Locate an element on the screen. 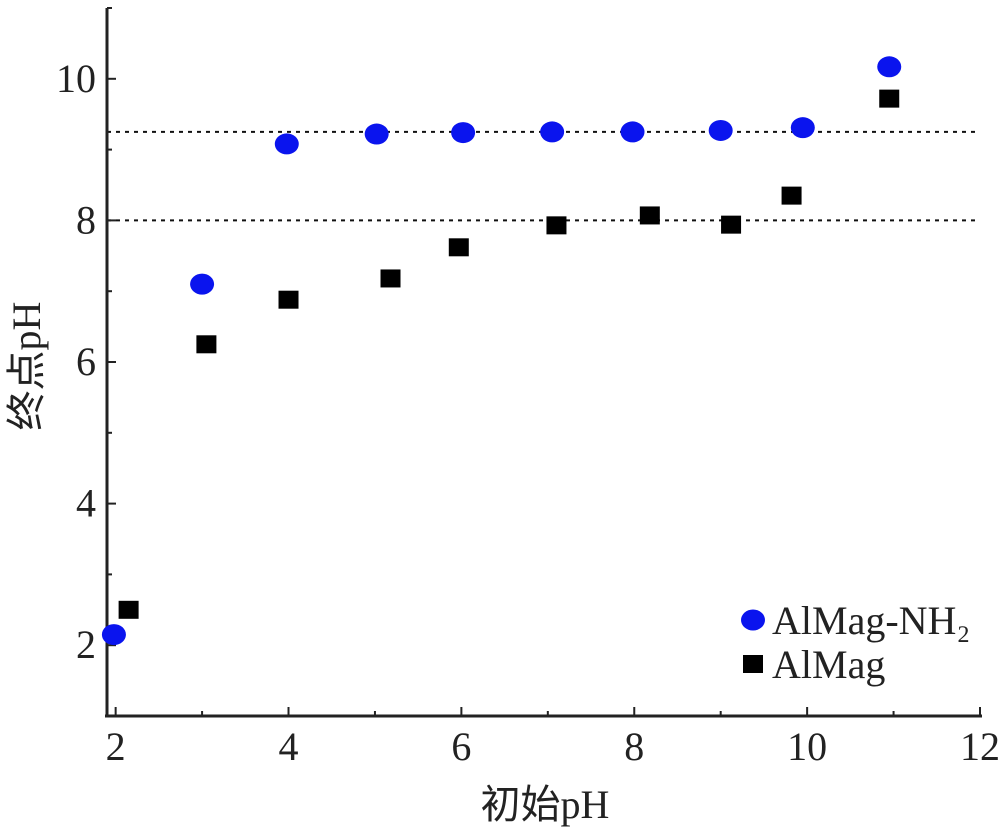  y-tick-label: 4 is located at coordinates (86, 503).